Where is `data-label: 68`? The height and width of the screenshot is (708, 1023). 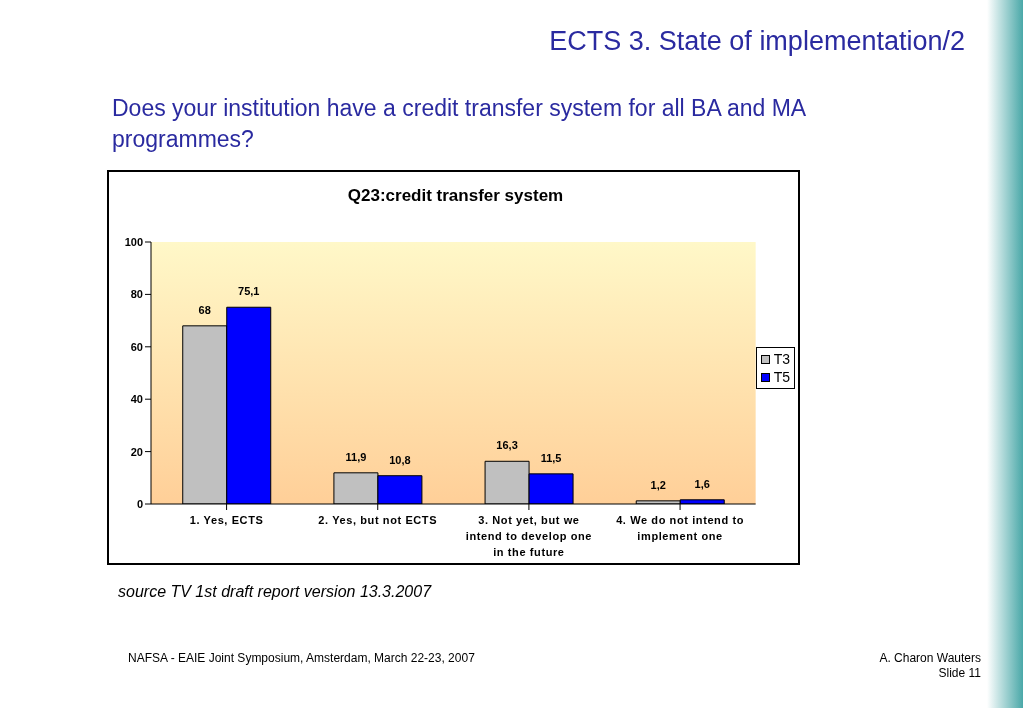 data-label: 68 is located at coordinates (204, 309).